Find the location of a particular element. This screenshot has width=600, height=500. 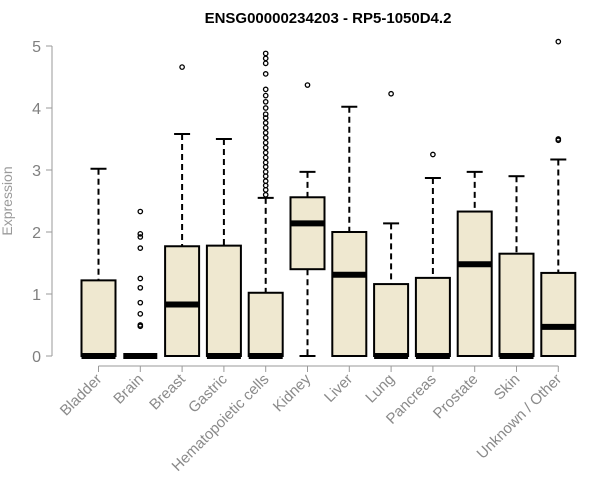

y-tick-label: 1 is located at coordinates (36, 295).